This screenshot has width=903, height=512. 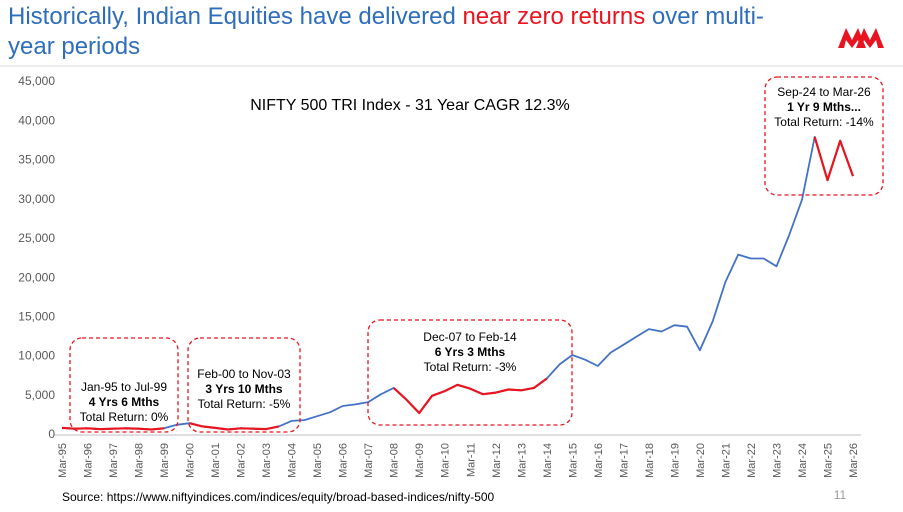 What do you see at coordinates (36, 120) in the screenshot?
I see `y-tick-label: 40,000` at bounding box center [36, 120].